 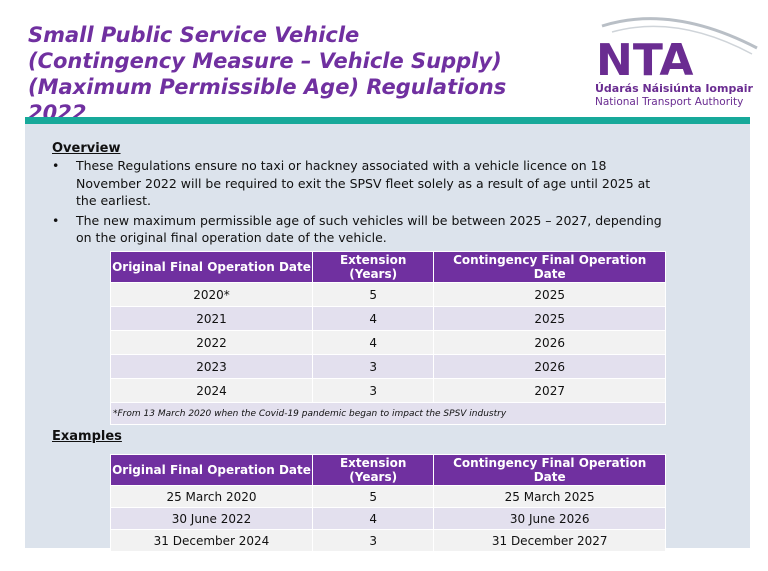 What do you see at coordinates (211, 366) in the screenshot?
I see `cell: 2023` at bounding box center [211, 366].